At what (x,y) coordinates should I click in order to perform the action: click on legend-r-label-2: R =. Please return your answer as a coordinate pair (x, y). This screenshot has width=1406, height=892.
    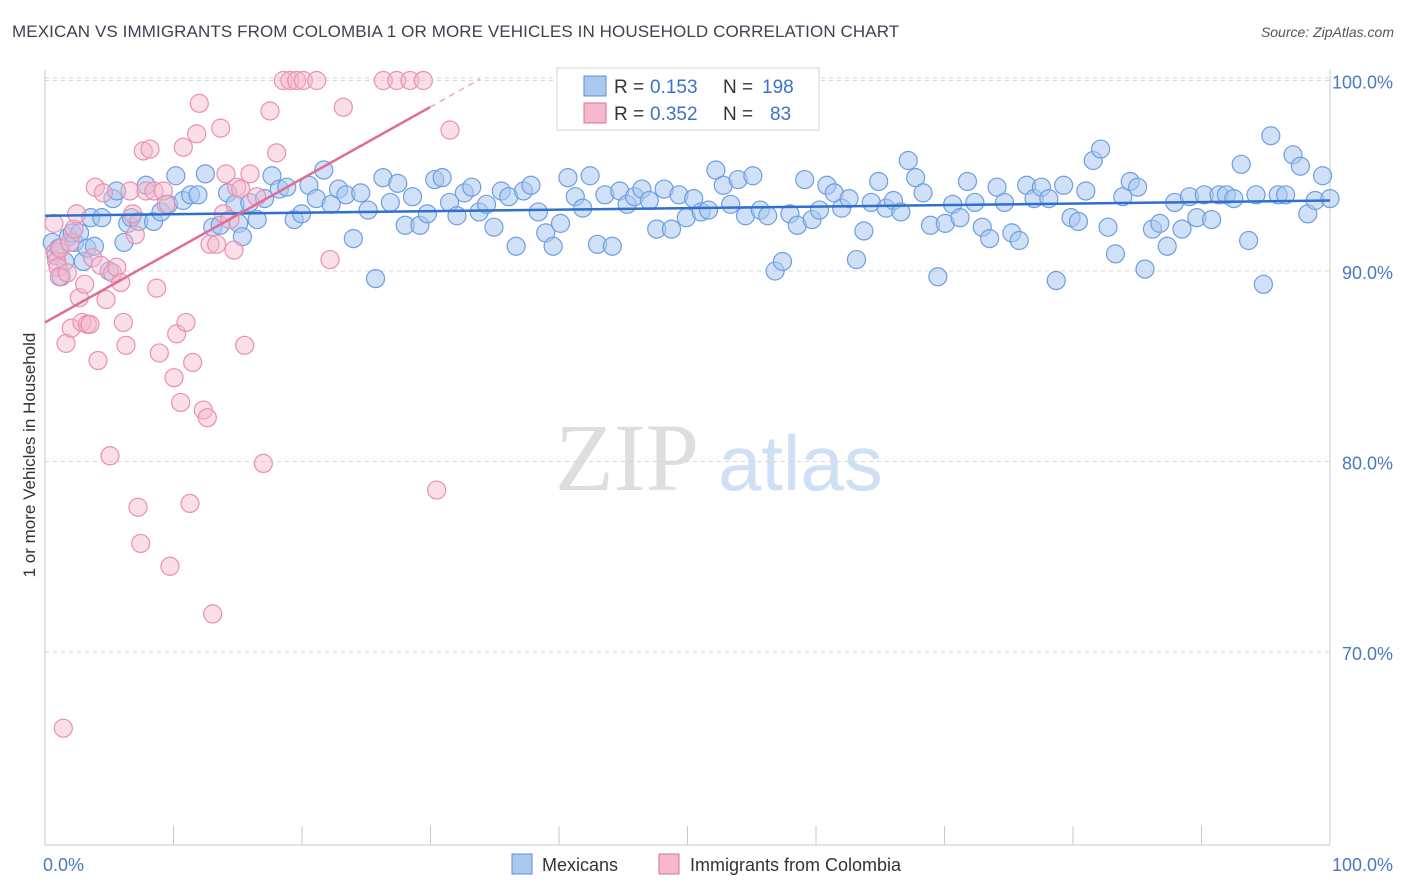
    Looking at the image, I should click on (629, 114).